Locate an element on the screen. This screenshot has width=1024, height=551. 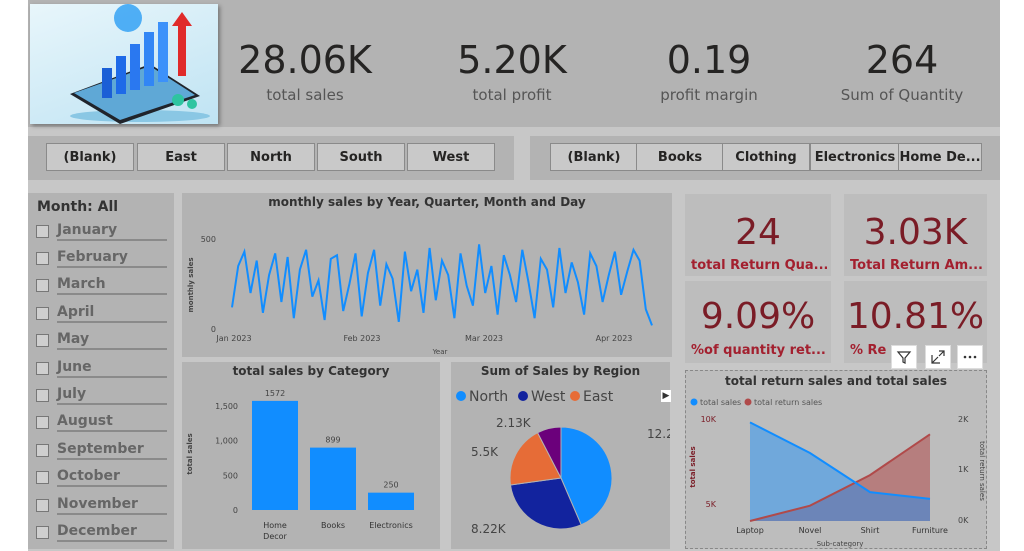
more-options-button is located at coordinates (970, 357).